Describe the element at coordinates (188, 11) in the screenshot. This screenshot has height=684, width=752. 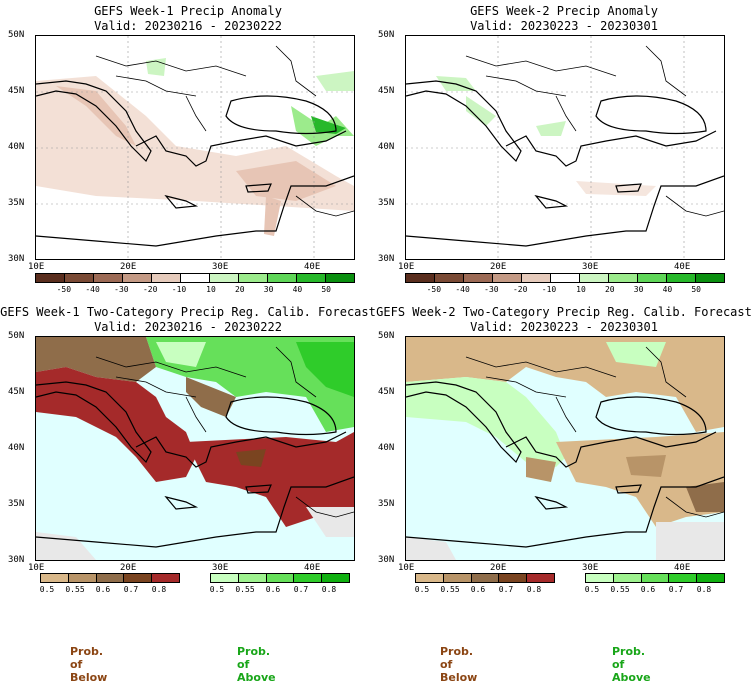
I see `panel-title: GEFS Week-1 Precip Anomaly` at that location.